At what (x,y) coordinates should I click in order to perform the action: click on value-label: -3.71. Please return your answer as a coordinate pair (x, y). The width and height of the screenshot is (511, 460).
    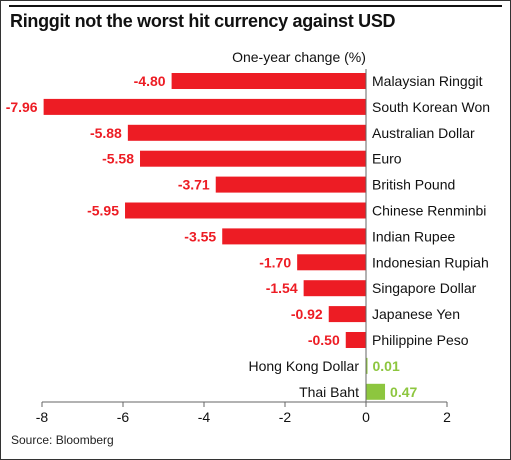
    Looking at the image, I should click on (194, 185).